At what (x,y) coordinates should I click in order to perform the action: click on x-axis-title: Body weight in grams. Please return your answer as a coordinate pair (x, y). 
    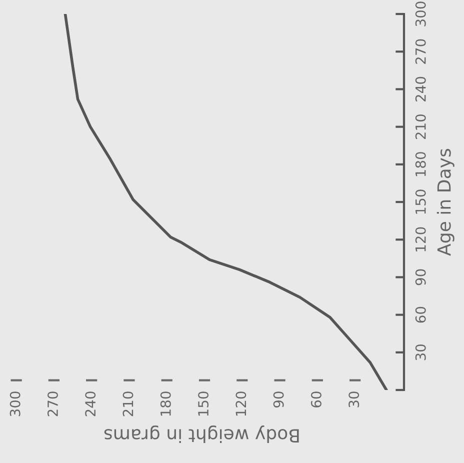
    Looking at the image, I should click on (201, 435).